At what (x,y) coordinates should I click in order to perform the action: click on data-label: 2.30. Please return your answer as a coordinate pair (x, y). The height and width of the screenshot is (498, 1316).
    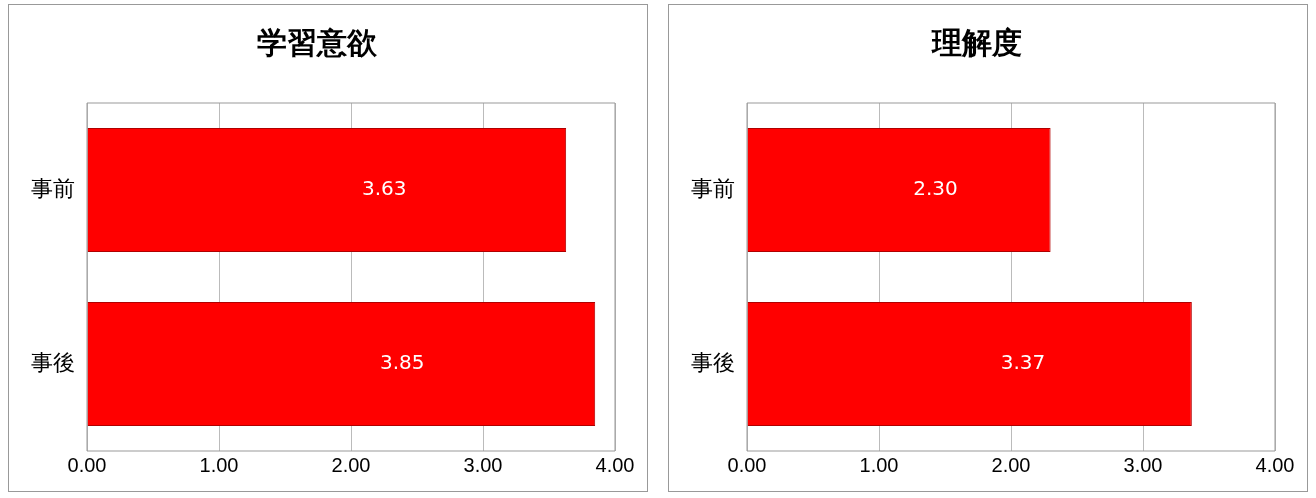
    Looking at the image, I should click on (935, 188).